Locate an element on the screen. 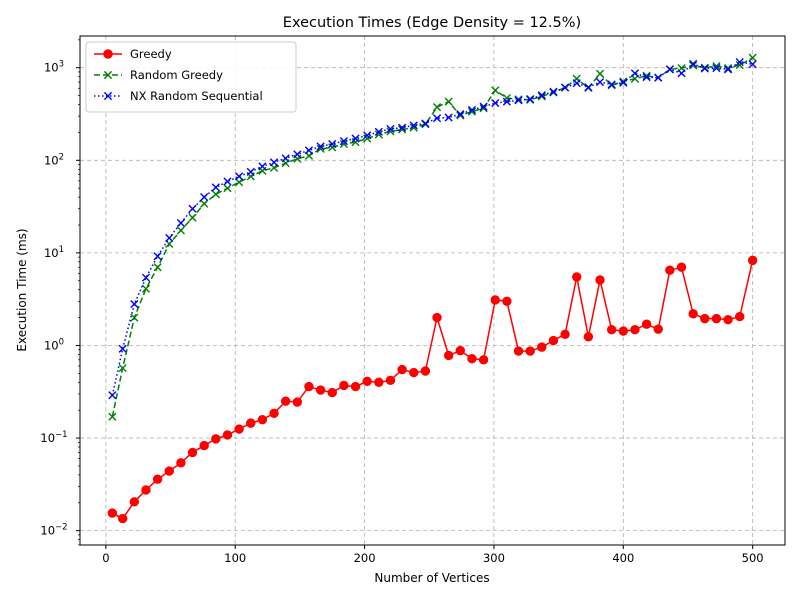 The width and height of the screenshot is (800, 600). legend-marker-nx-random-sequential is located at coordinates (108, 96).